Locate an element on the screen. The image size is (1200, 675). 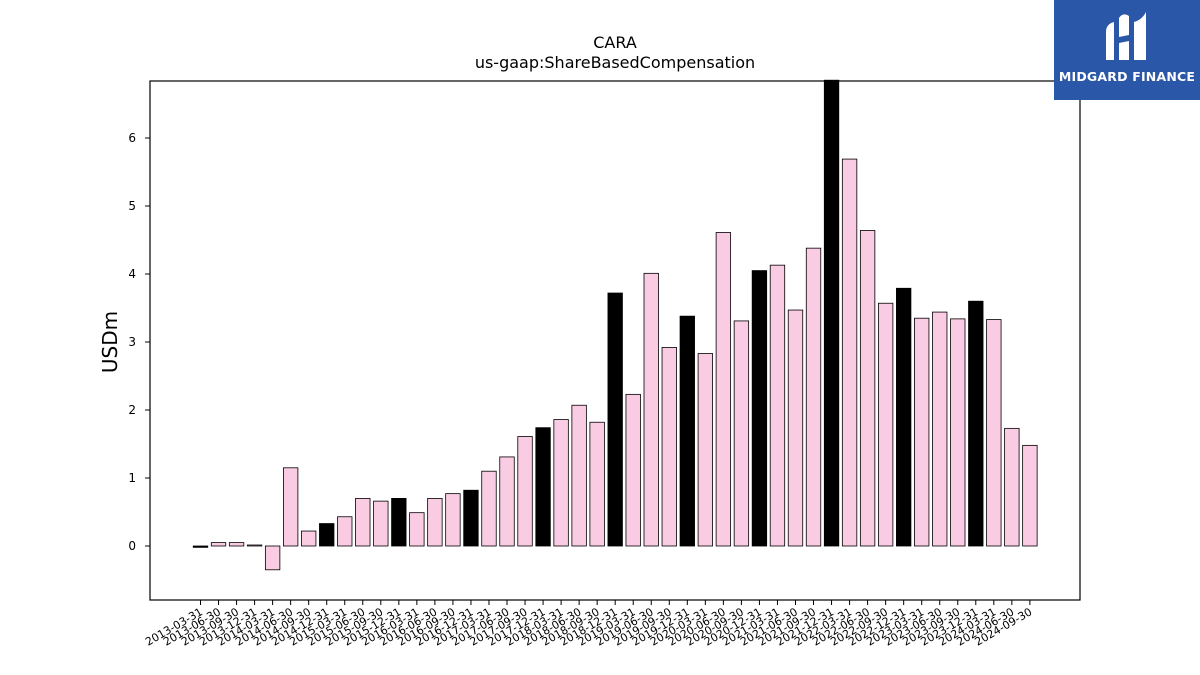
midgard-logo-icon is located at coordinates (1126, 36).